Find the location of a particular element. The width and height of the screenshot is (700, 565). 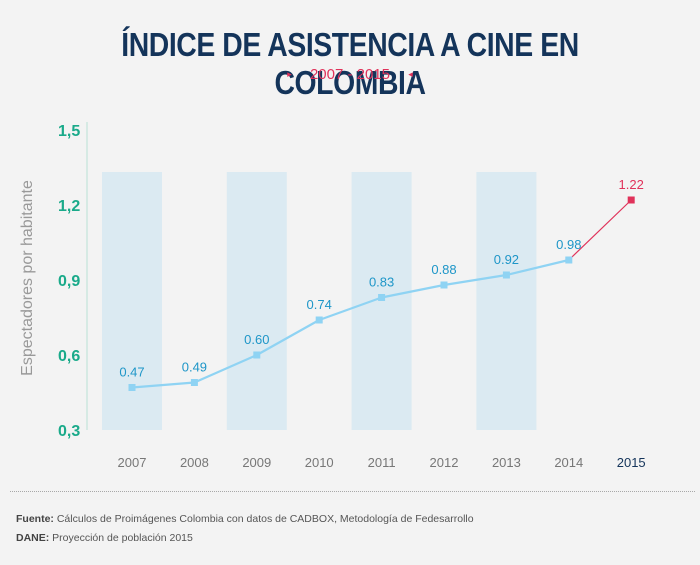

data-point-2013 is located at coordinates (506, 275).